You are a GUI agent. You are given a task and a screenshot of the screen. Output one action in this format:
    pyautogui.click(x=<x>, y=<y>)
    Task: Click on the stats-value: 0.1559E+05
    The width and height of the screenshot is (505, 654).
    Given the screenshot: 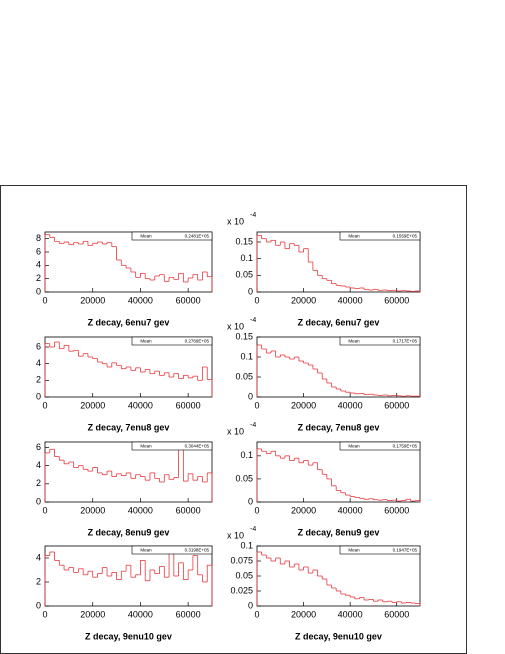 What is the action you would take?
    pyautogui.click(x=405, y=236)
    